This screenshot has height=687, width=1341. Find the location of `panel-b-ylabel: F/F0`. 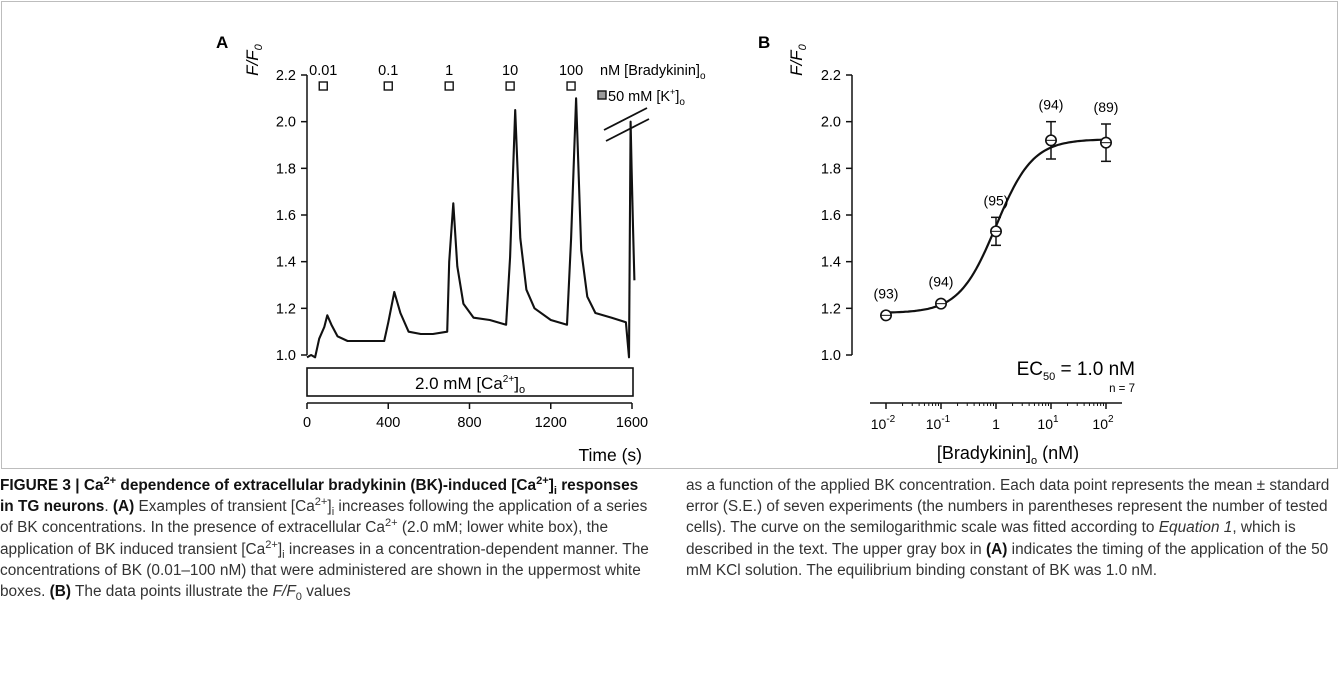

panel-b-ylabel: F/F0 is located at coordinates (798, 59).